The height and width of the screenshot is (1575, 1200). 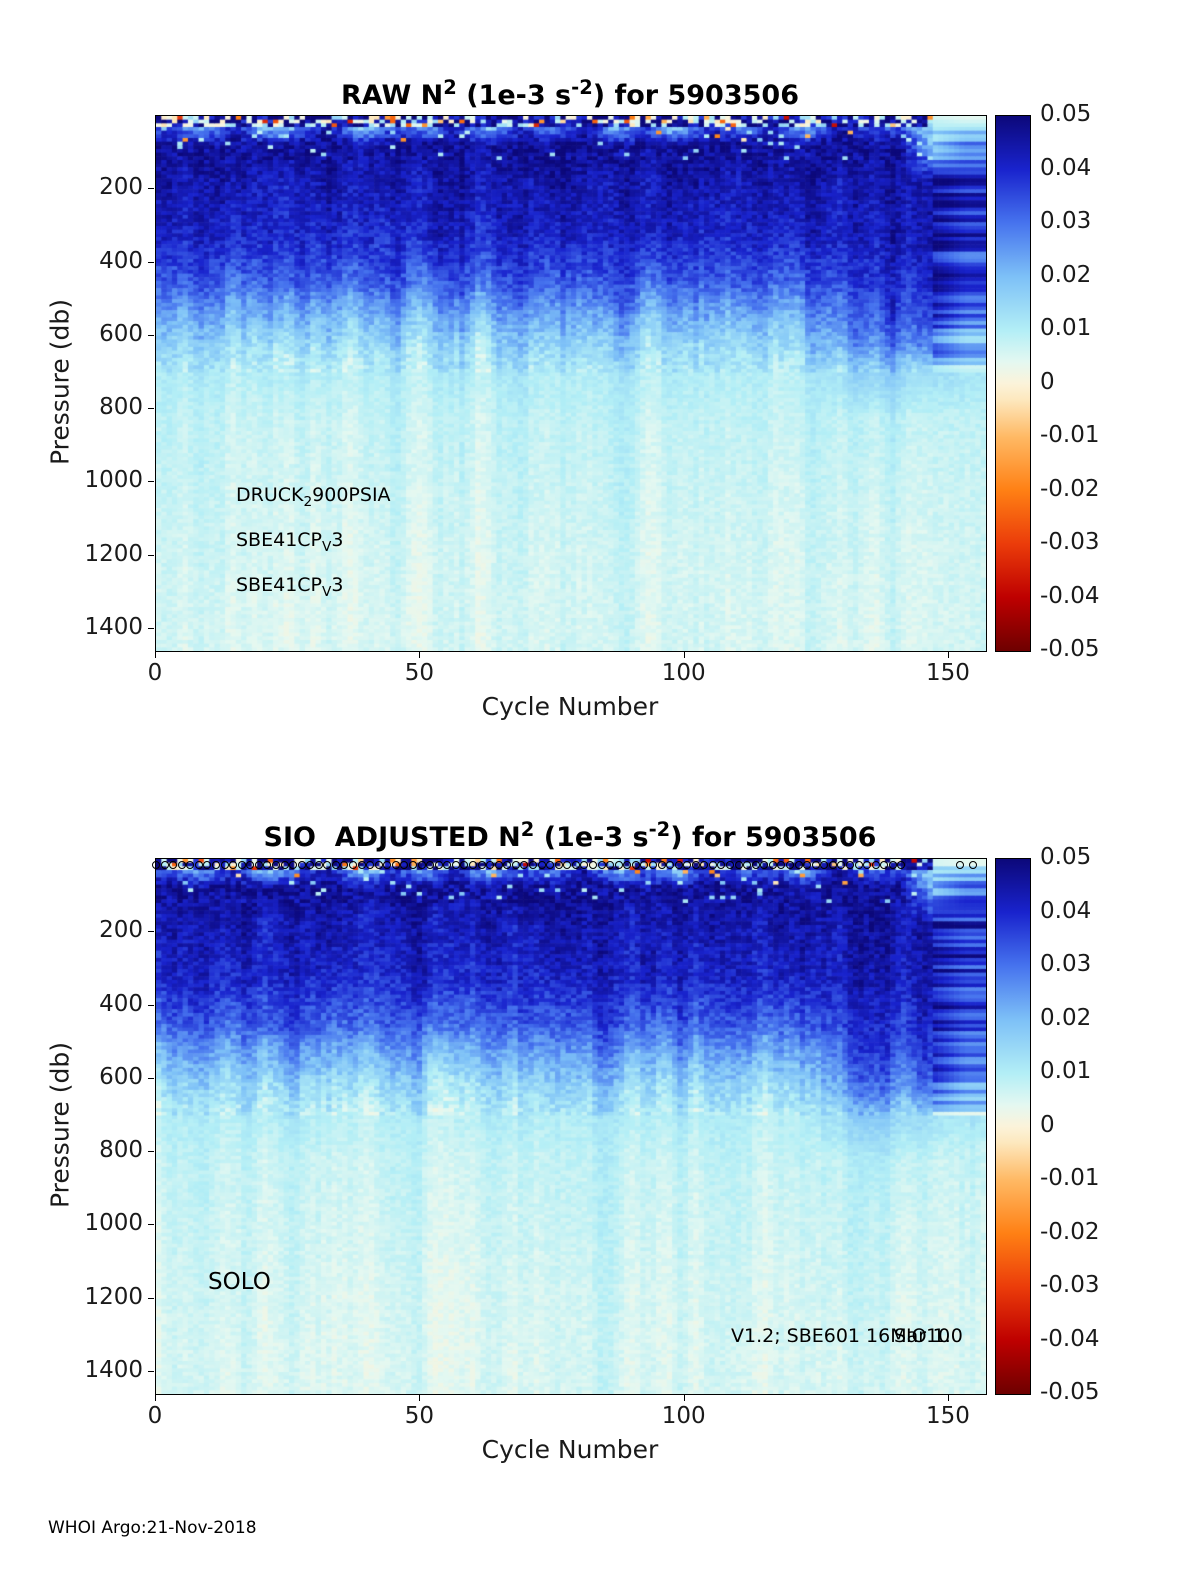 What do you see at coordinates (695, 95) in the screenshot?
I see `title-text: ) for 5903506` at bounding box center [695, 95].